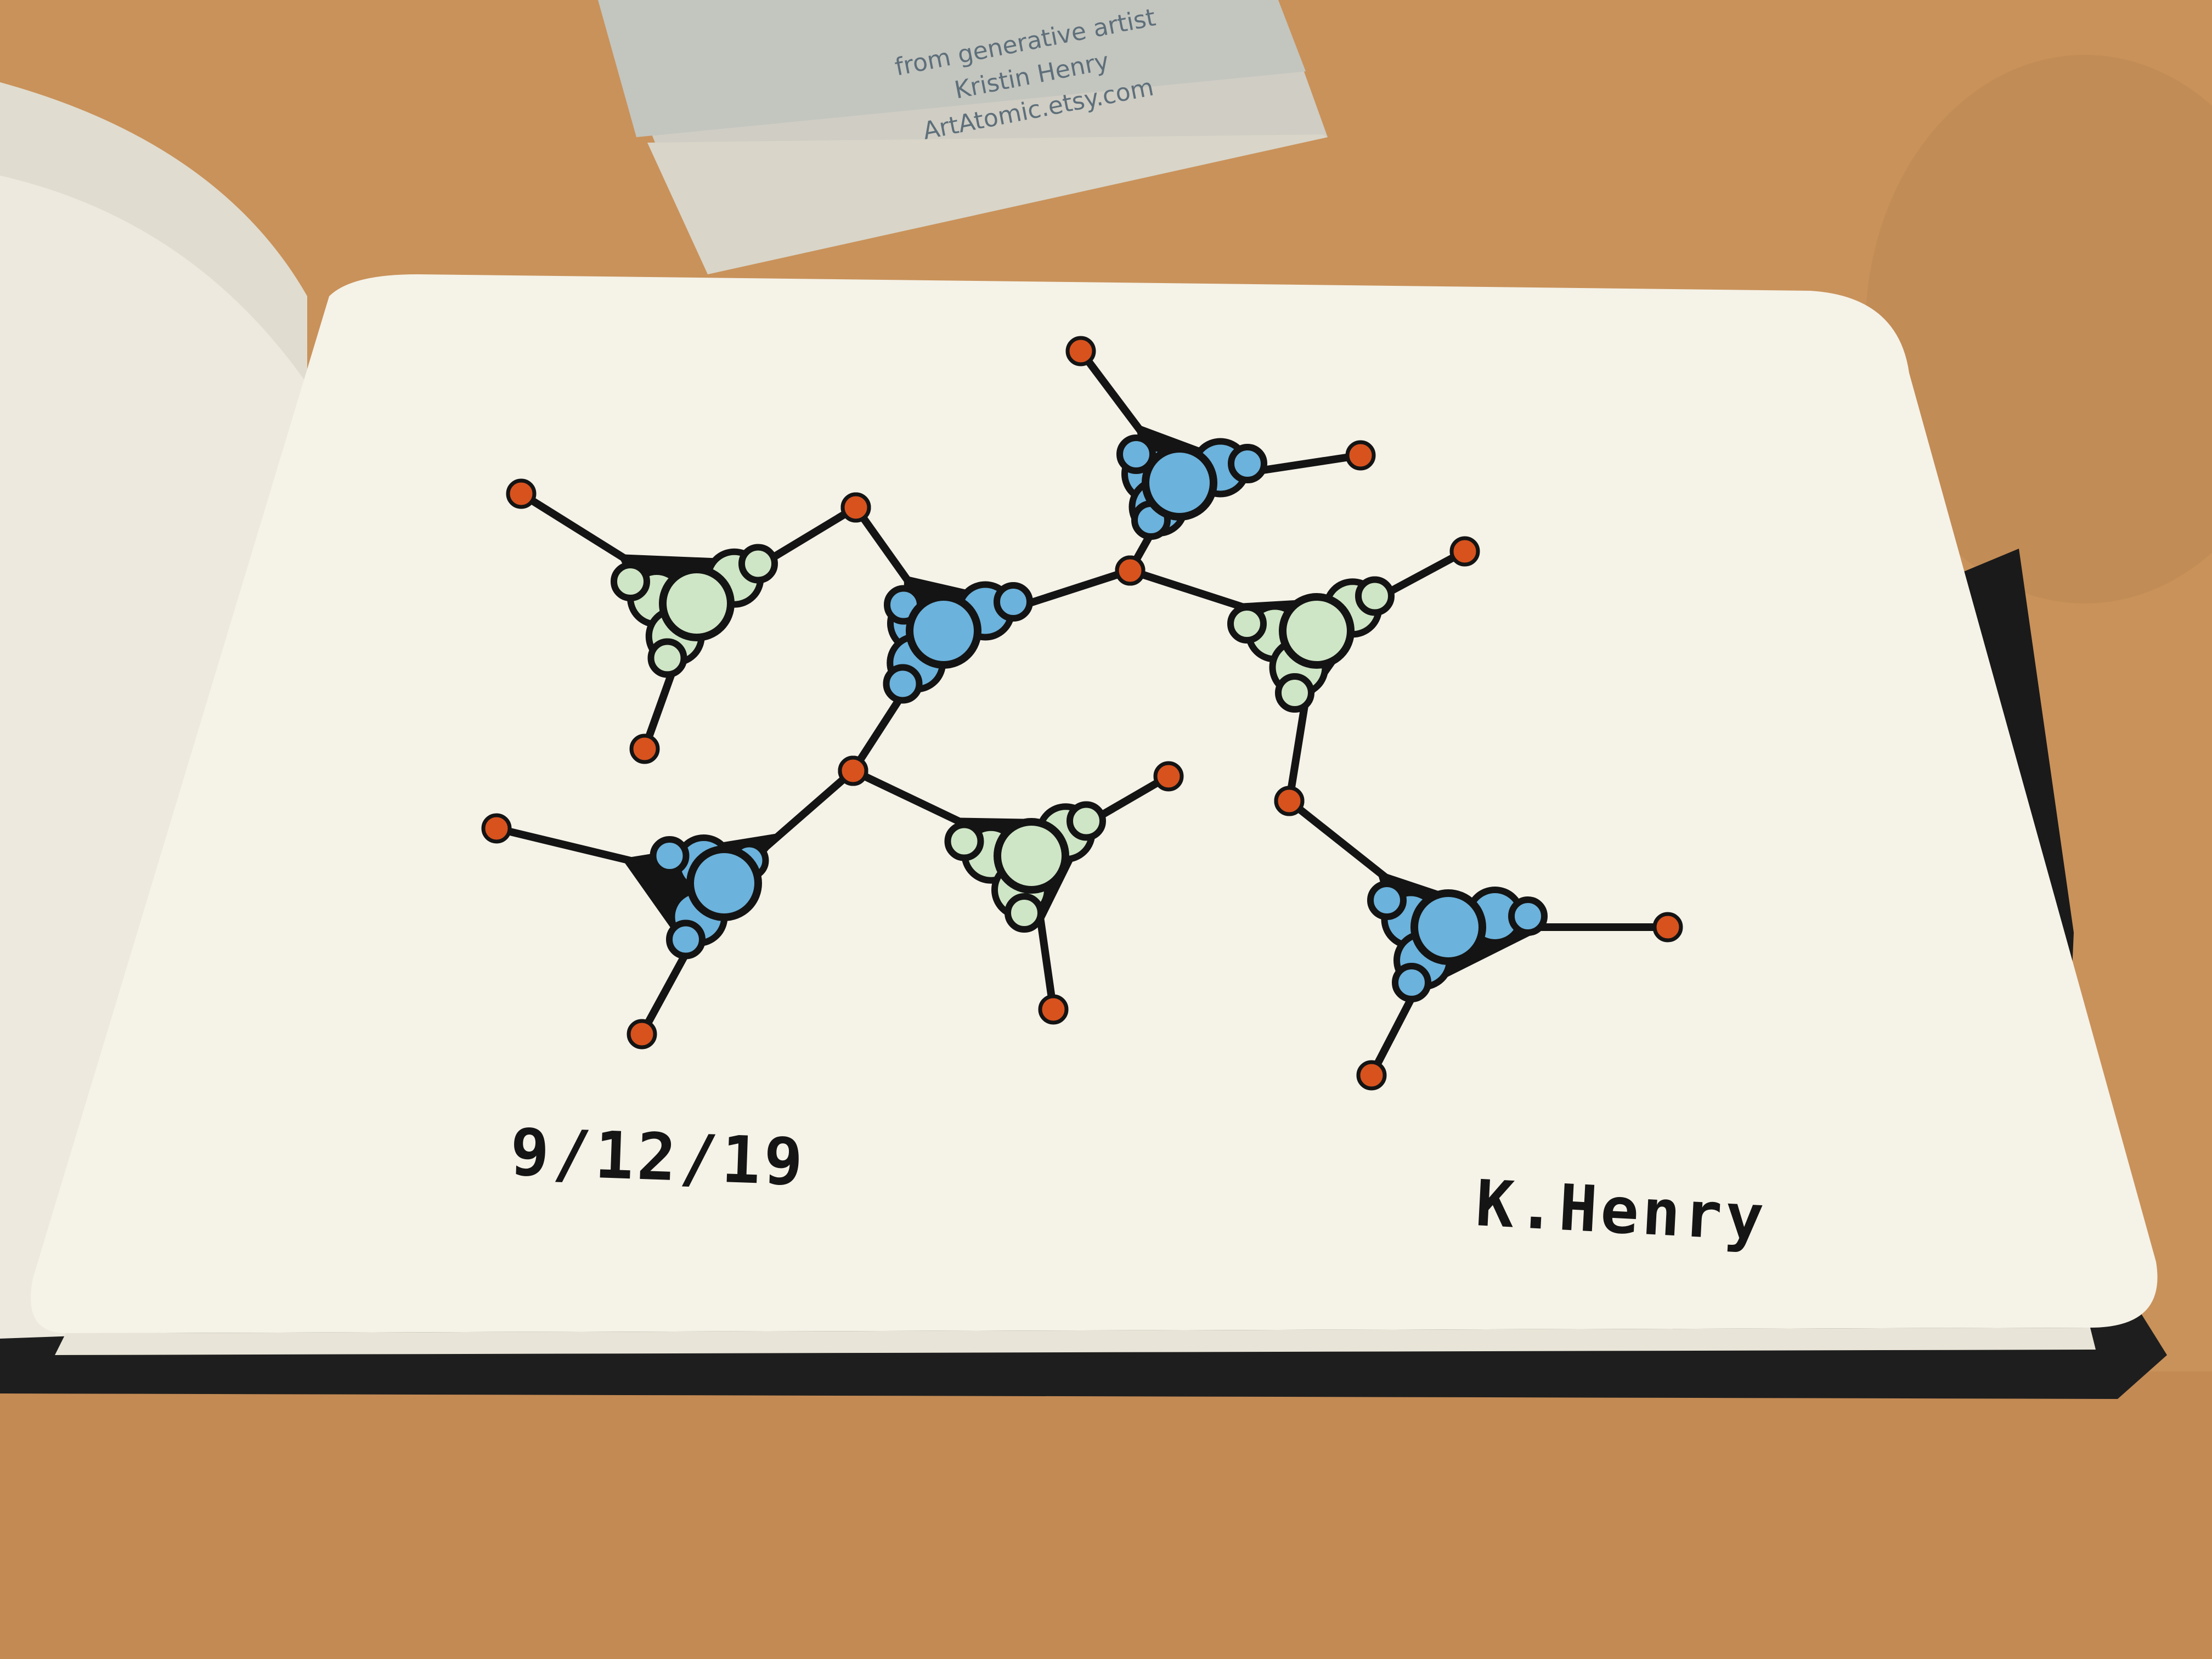 The image size is (2212, 1659). Describe the element at coordinates (658, 1157) in the screenshot. I see `handwritten-date: 9/12/19` at that location.